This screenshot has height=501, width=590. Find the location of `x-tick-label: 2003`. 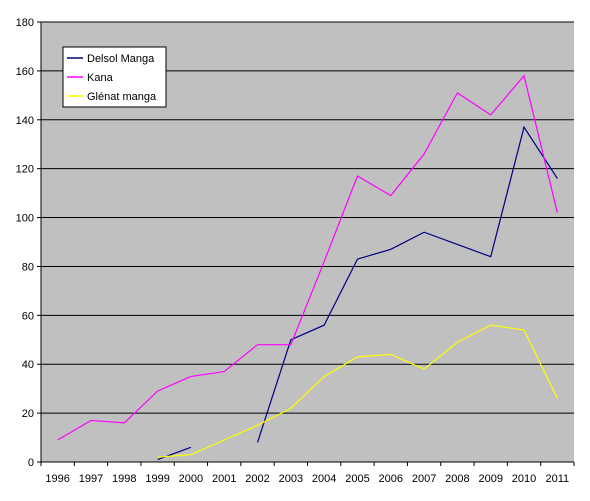

x-tick-label: 2003 is located at coordinates (291, 479).